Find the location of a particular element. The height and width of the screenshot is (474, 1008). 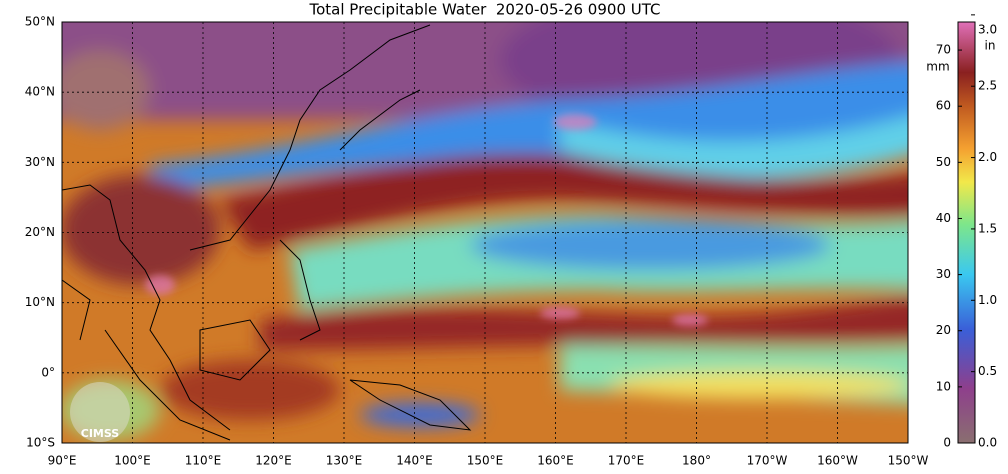

lat-label: 10°N is located at coordinates (40, 302).